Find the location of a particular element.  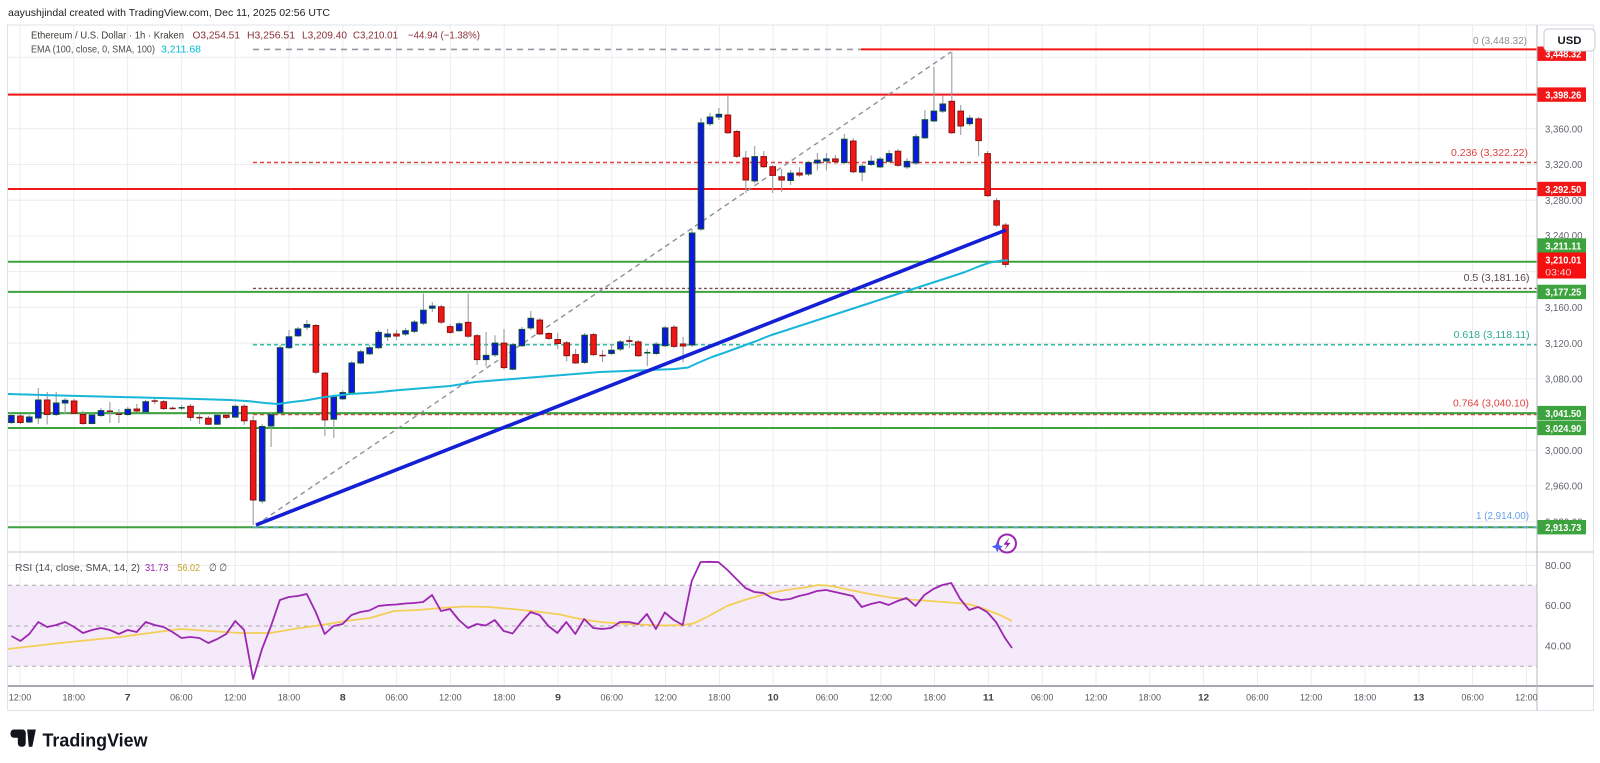

svg-text: 56.02 is located at coordinates (189, 568).